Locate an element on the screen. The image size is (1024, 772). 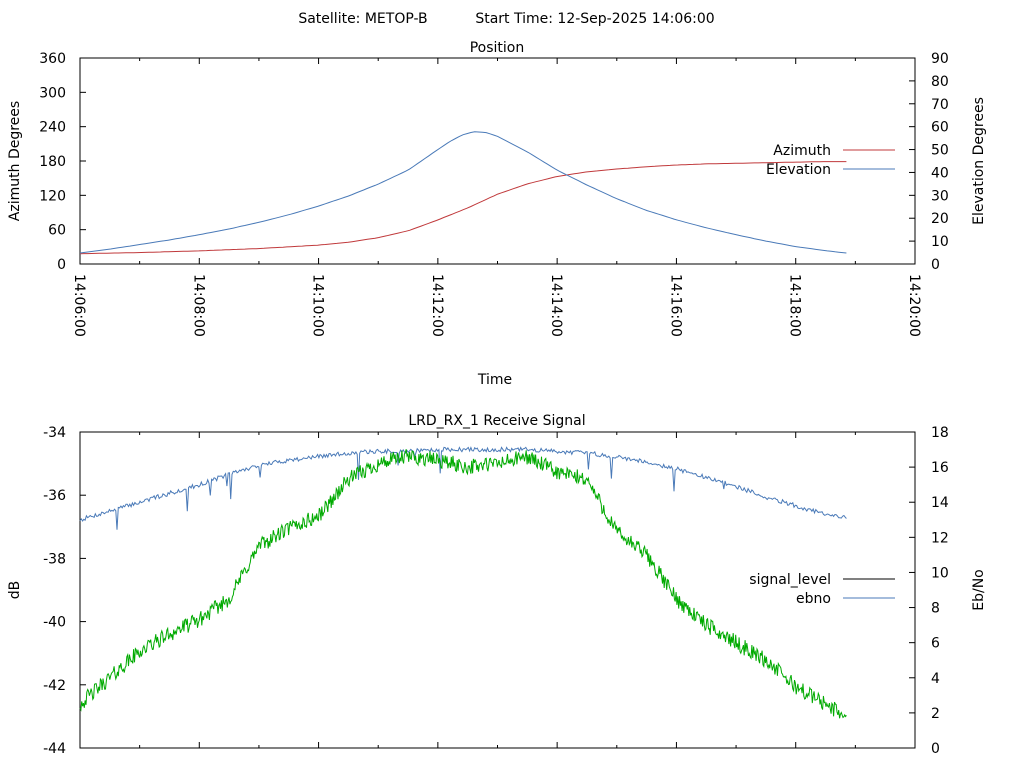
chart1-xtick-label: 14:20:00 is located at coordinates (914, 305).